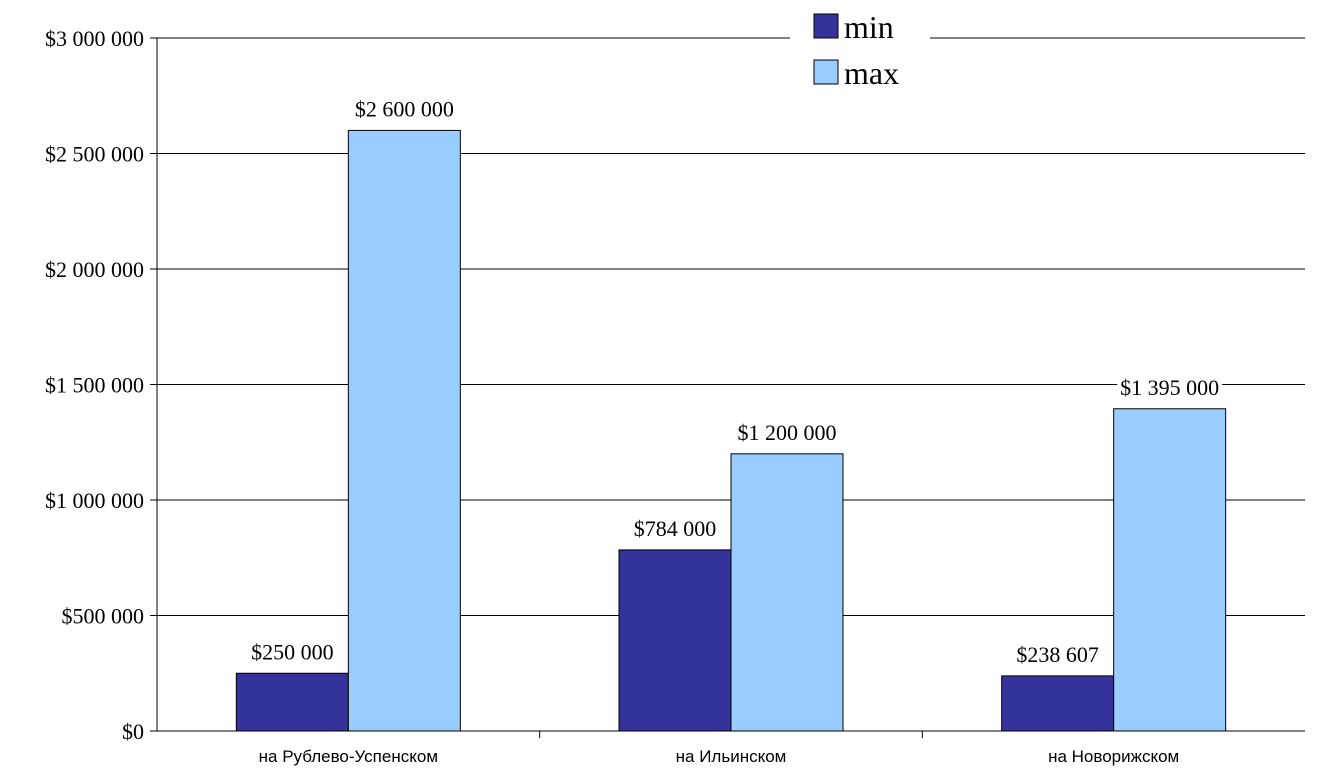  I want to click on y-tick-label: $500 000, so click(103, 616).